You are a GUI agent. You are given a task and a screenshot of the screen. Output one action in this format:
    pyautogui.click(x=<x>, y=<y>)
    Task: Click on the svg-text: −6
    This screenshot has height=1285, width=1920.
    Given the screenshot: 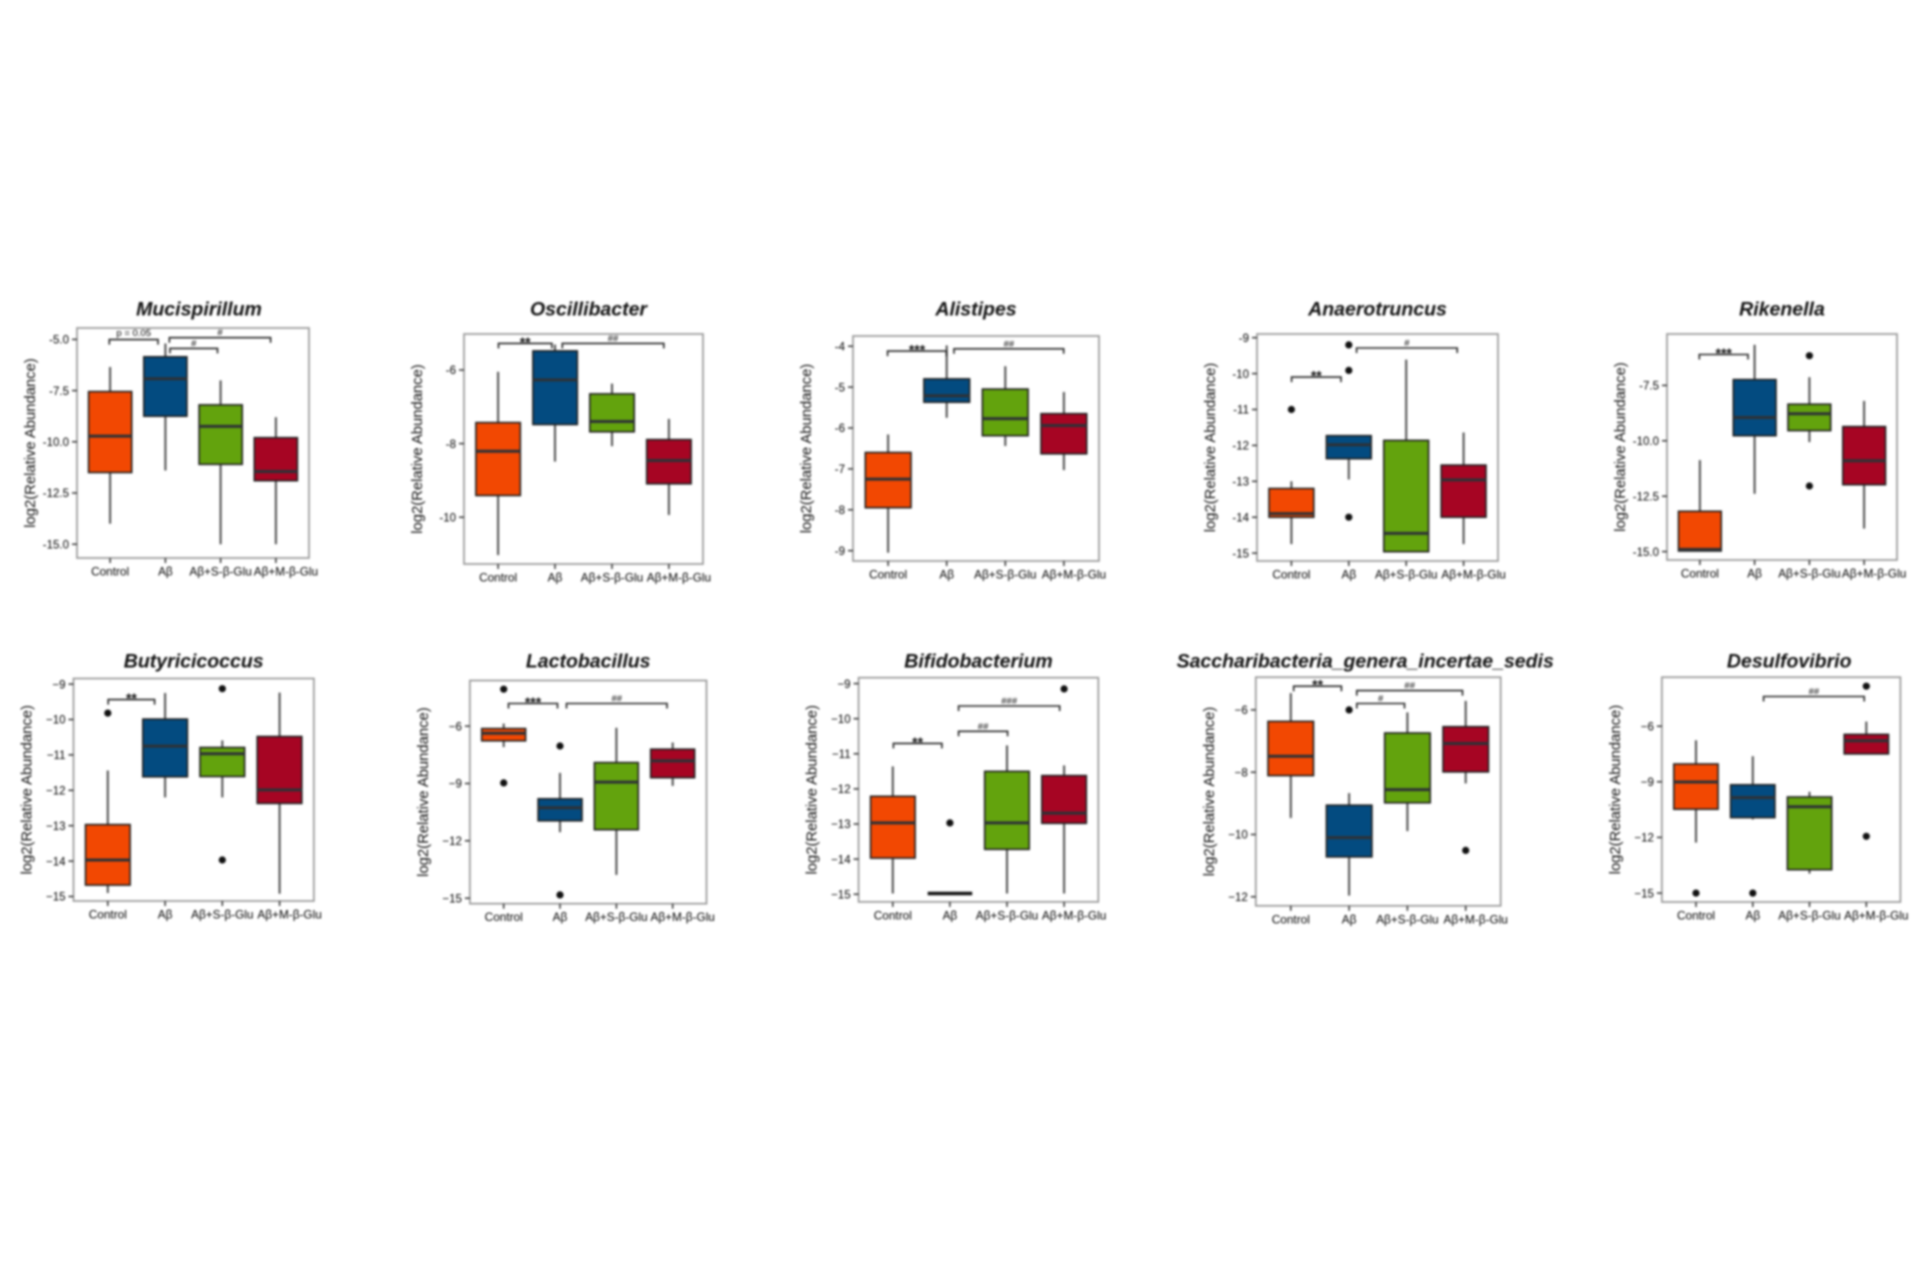 What is the action you would take?
    pyautogui.click(x=1647, y=727)
    